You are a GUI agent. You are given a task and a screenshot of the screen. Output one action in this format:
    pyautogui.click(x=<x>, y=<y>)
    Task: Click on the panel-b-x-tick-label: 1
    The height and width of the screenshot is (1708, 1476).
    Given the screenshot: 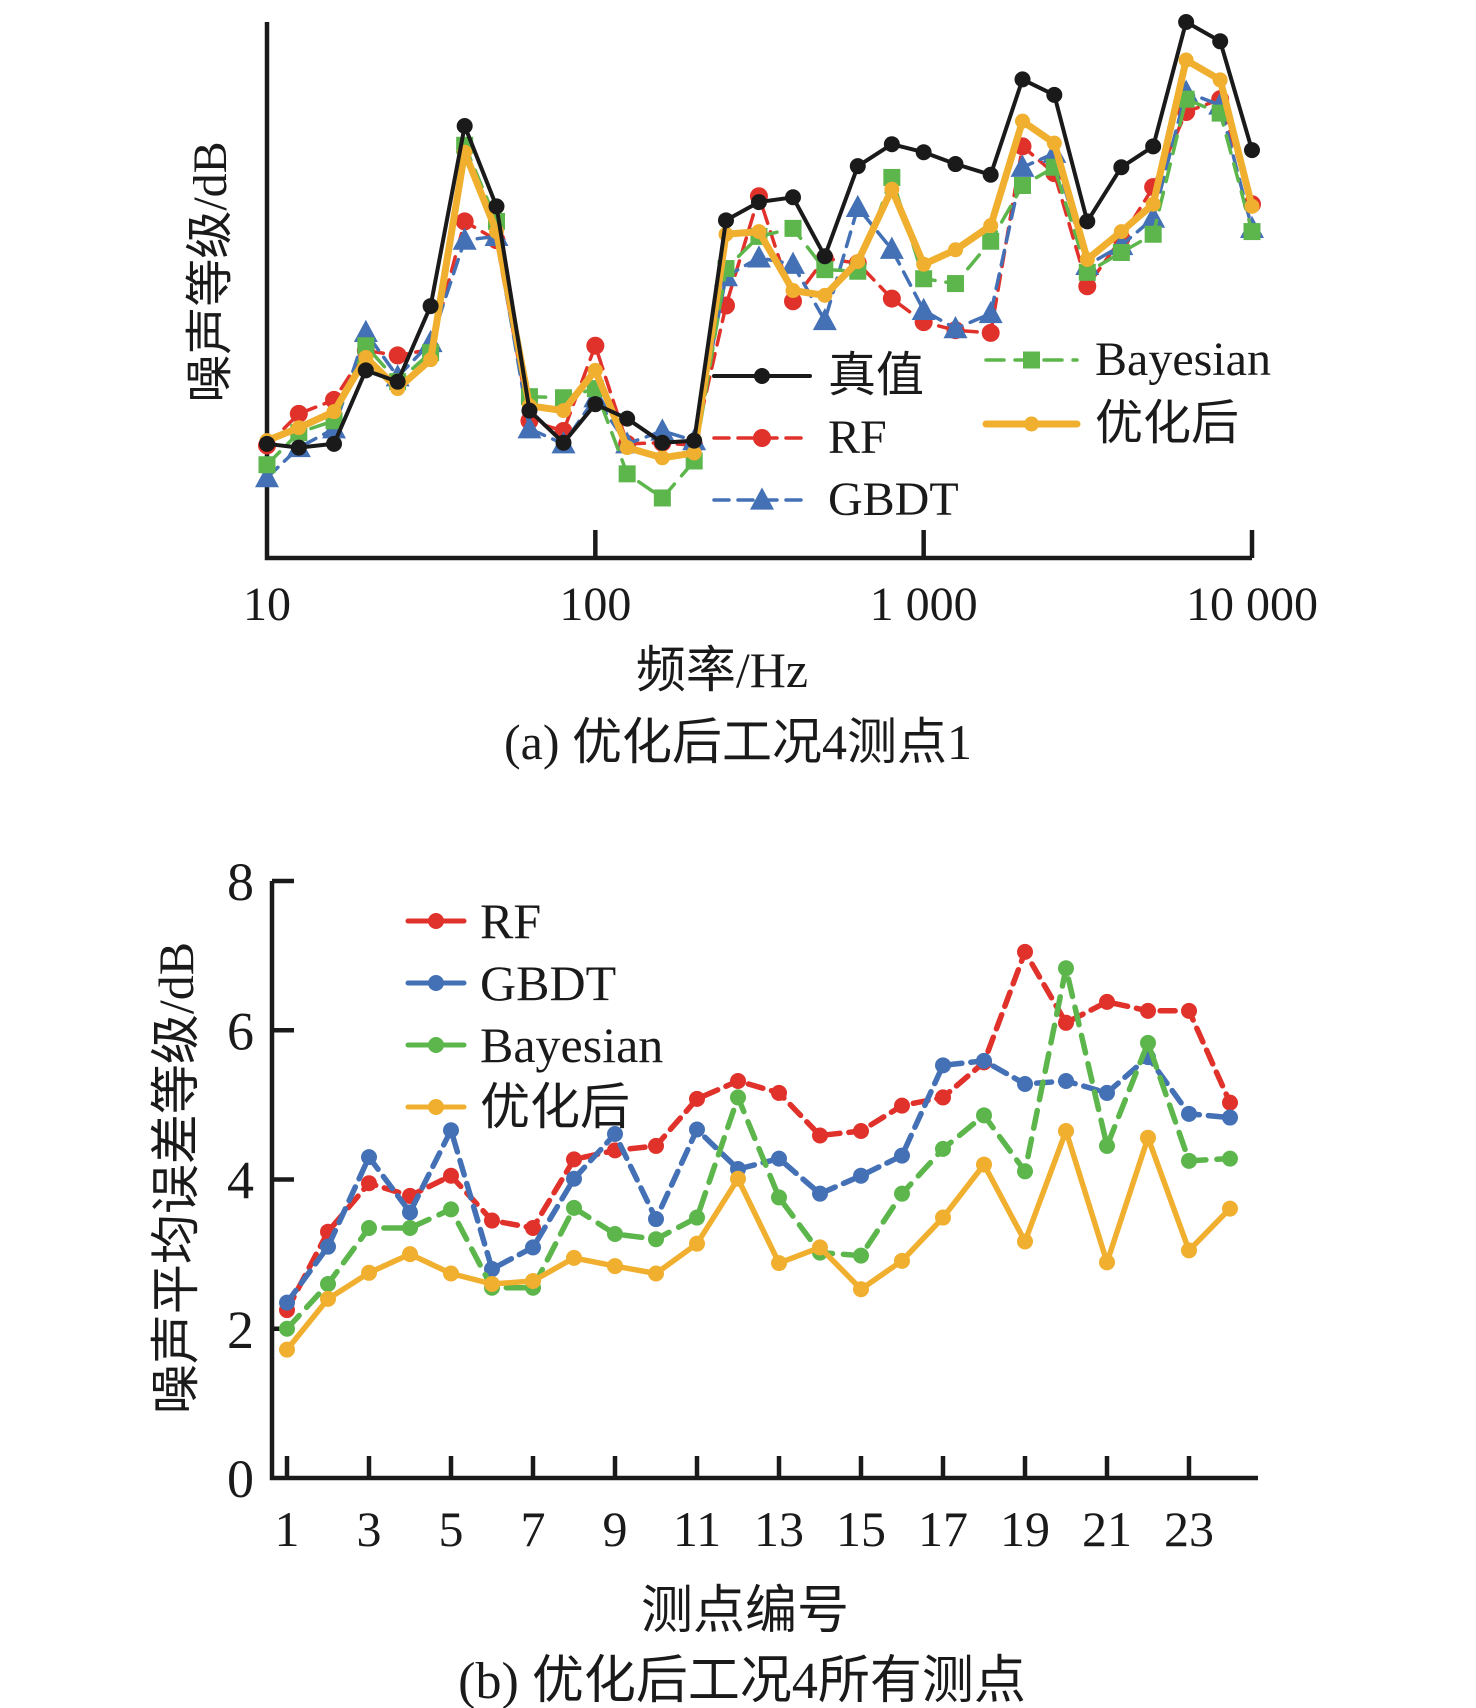 What is the action you would take?
    pyautogui.click(x=287, y=1529)
    